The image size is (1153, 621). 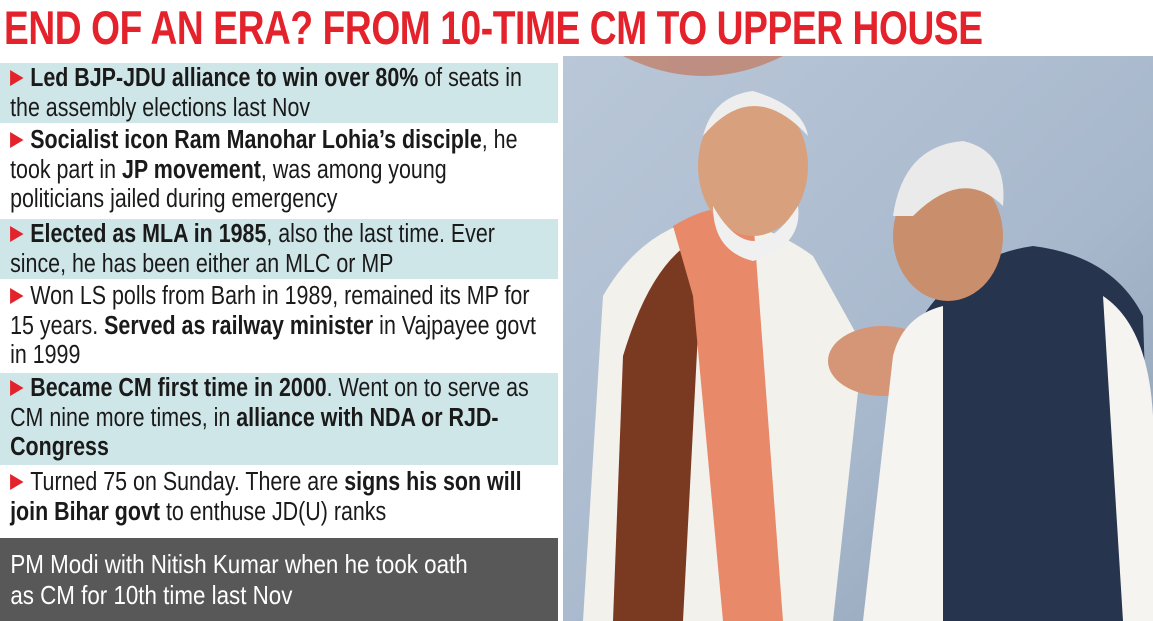 What do you see at coordinates (254, 432) in the screenshot?
I see `bold-text: alliance with NDA or RJD-Congress` at bounding box center [254, 432].